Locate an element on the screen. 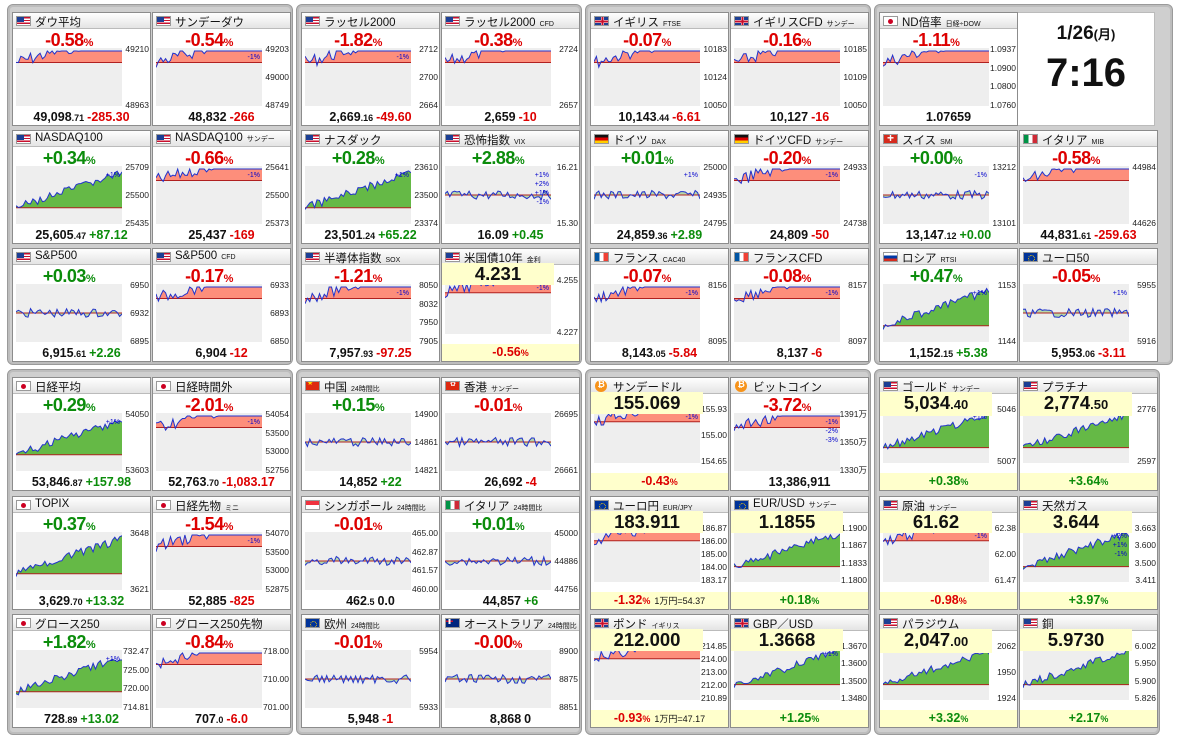  market-card: 欧州 24時間比 5954 5933 -0.01% 5,948 -1 is located at coordinates (370, 671).